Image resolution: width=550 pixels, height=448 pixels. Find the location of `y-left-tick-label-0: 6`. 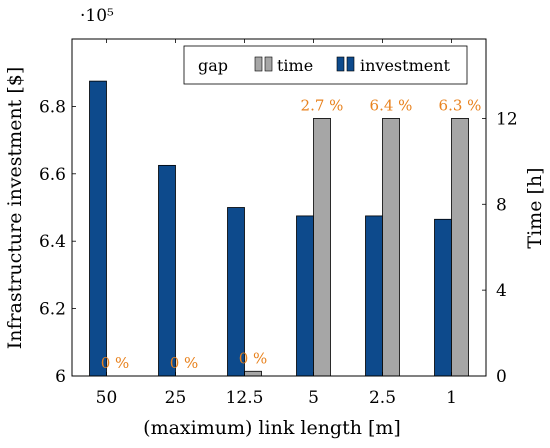

y-left-tick-label-0: 6 is located at coordinates (60, 377).